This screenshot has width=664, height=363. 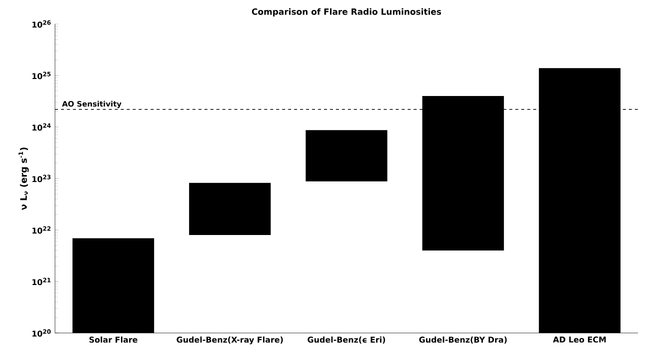 What do you see at coordinates (23, 179) in the screenshot?
I see `y-axis-title: ν L$_{ν}$ (erg s$^{-1}$)` at bounding box center [23, 179].